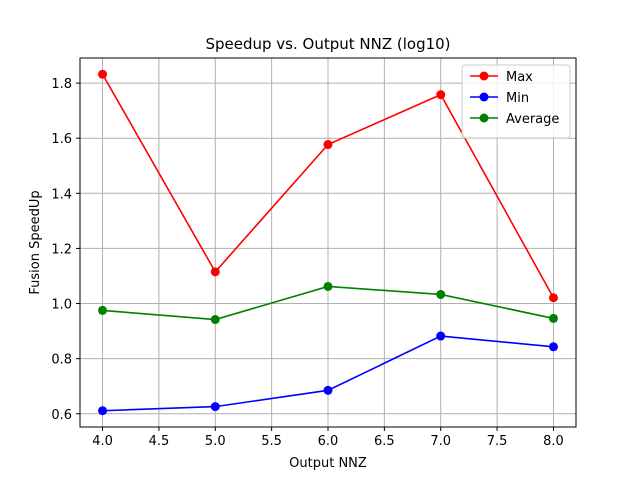  I want to click on x-tick-label: 7.5, so click(497, 441).